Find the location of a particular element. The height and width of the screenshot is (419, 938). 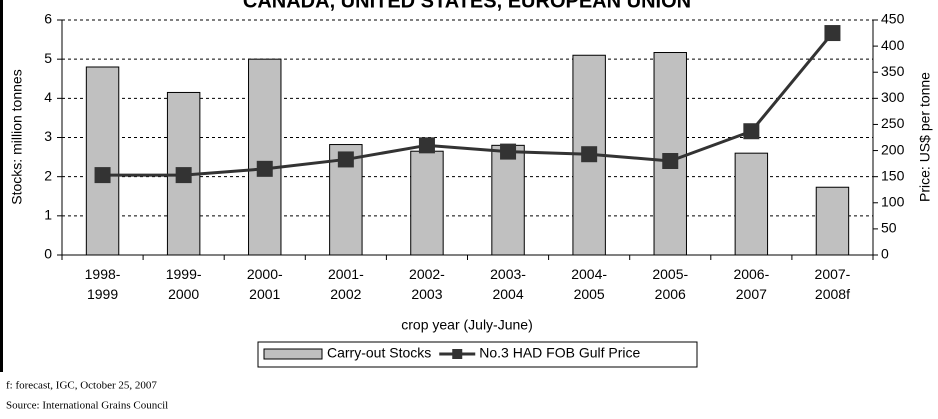

y-tick-label: 2 is located at coordinates (48, 175).